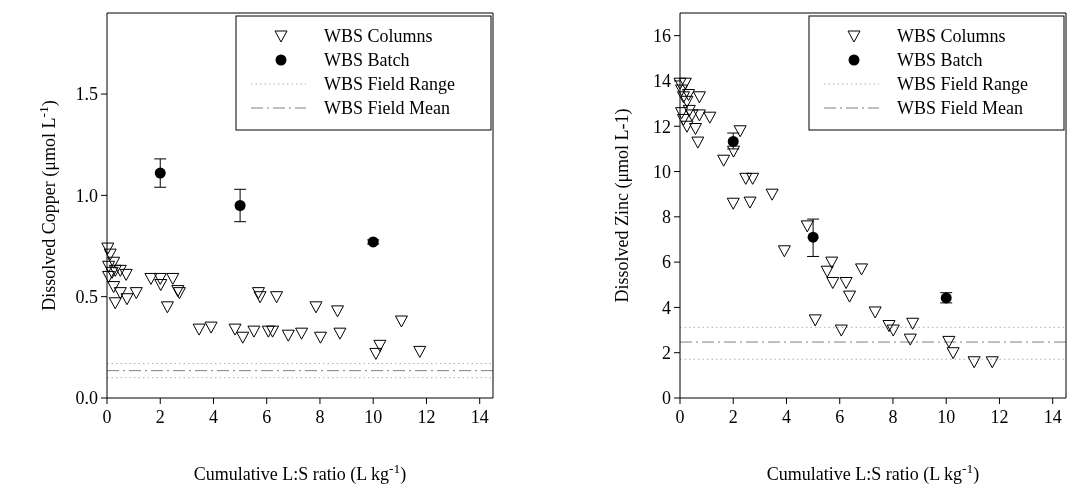 This screenshot has width=1073, height=497. I want to click on y-tick-label: 0.5, so click(86, 296).